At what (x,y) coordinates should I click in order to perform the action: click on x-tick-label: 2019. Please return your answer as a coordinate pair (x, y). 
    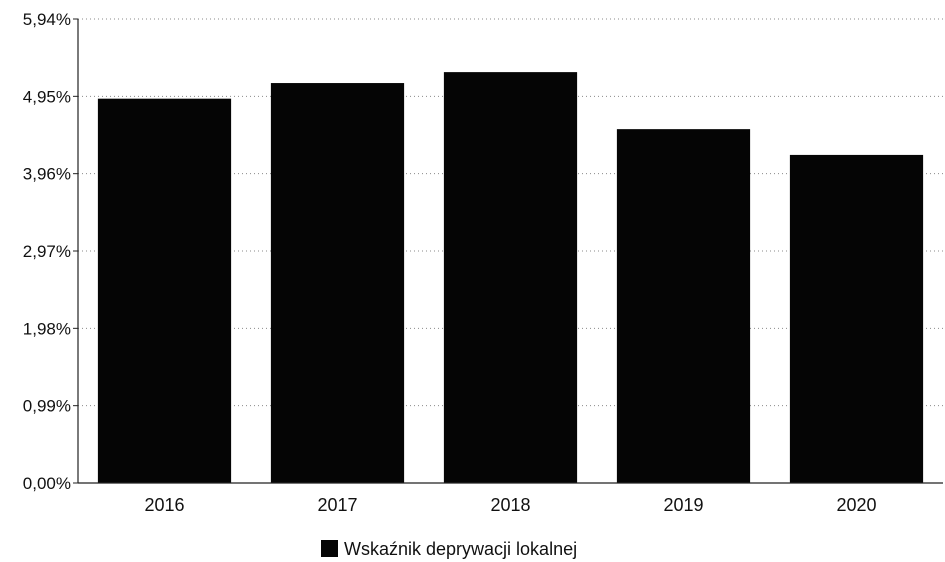
    Looking at the image, I should click on (683, 505).